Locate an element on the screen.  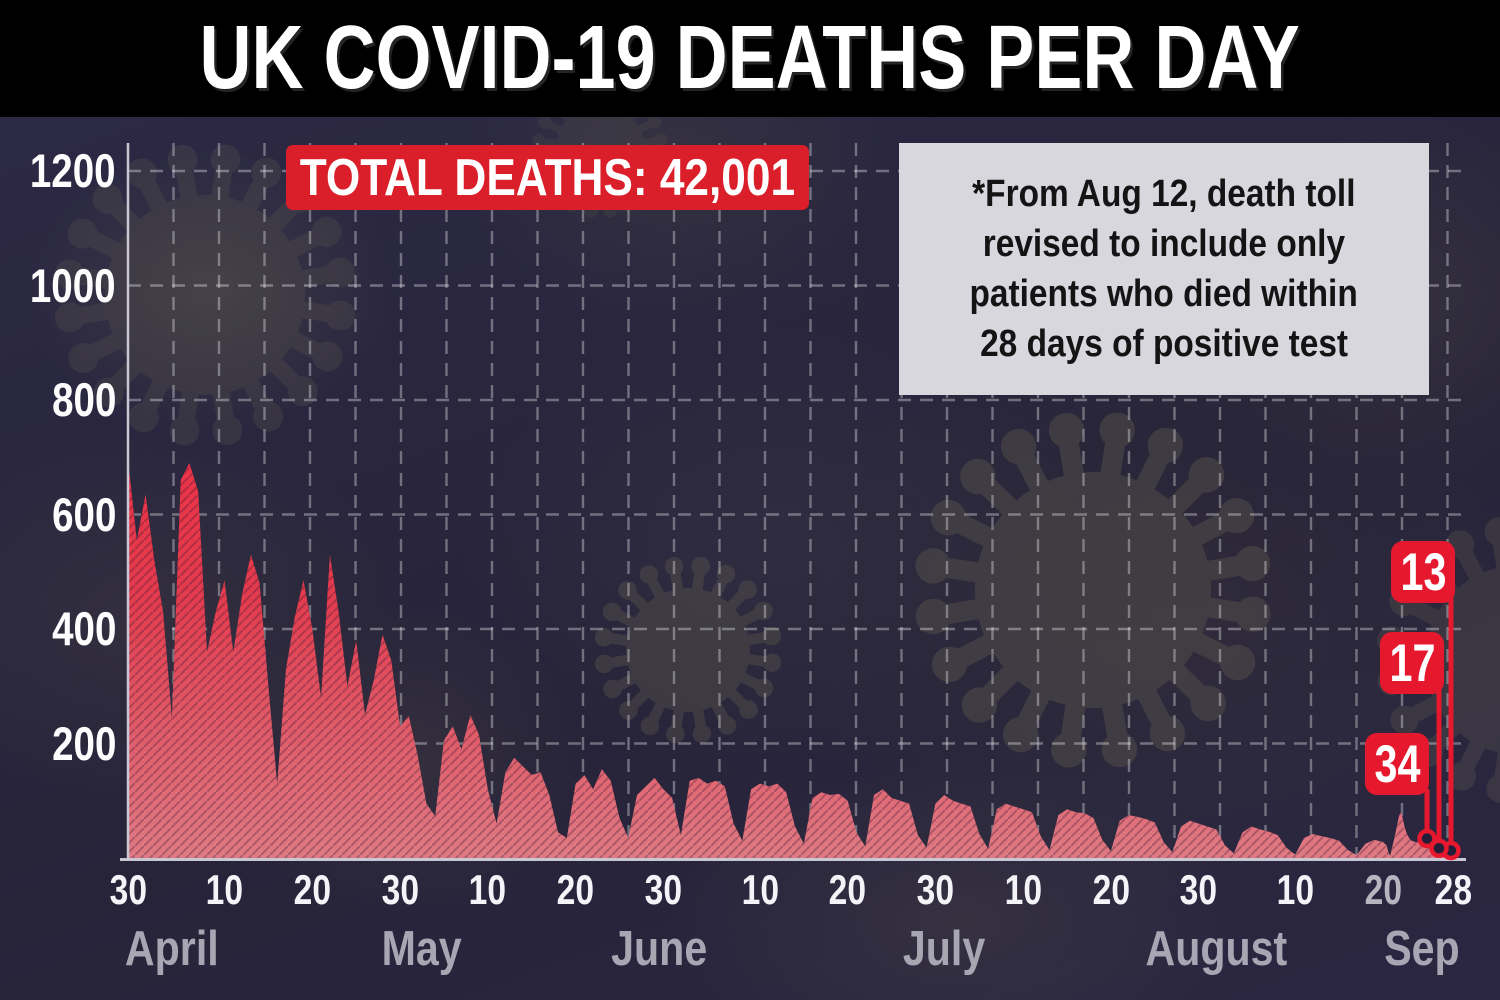
note-line: *From Aug 12, death toll is located at coordinates (1164, 193).